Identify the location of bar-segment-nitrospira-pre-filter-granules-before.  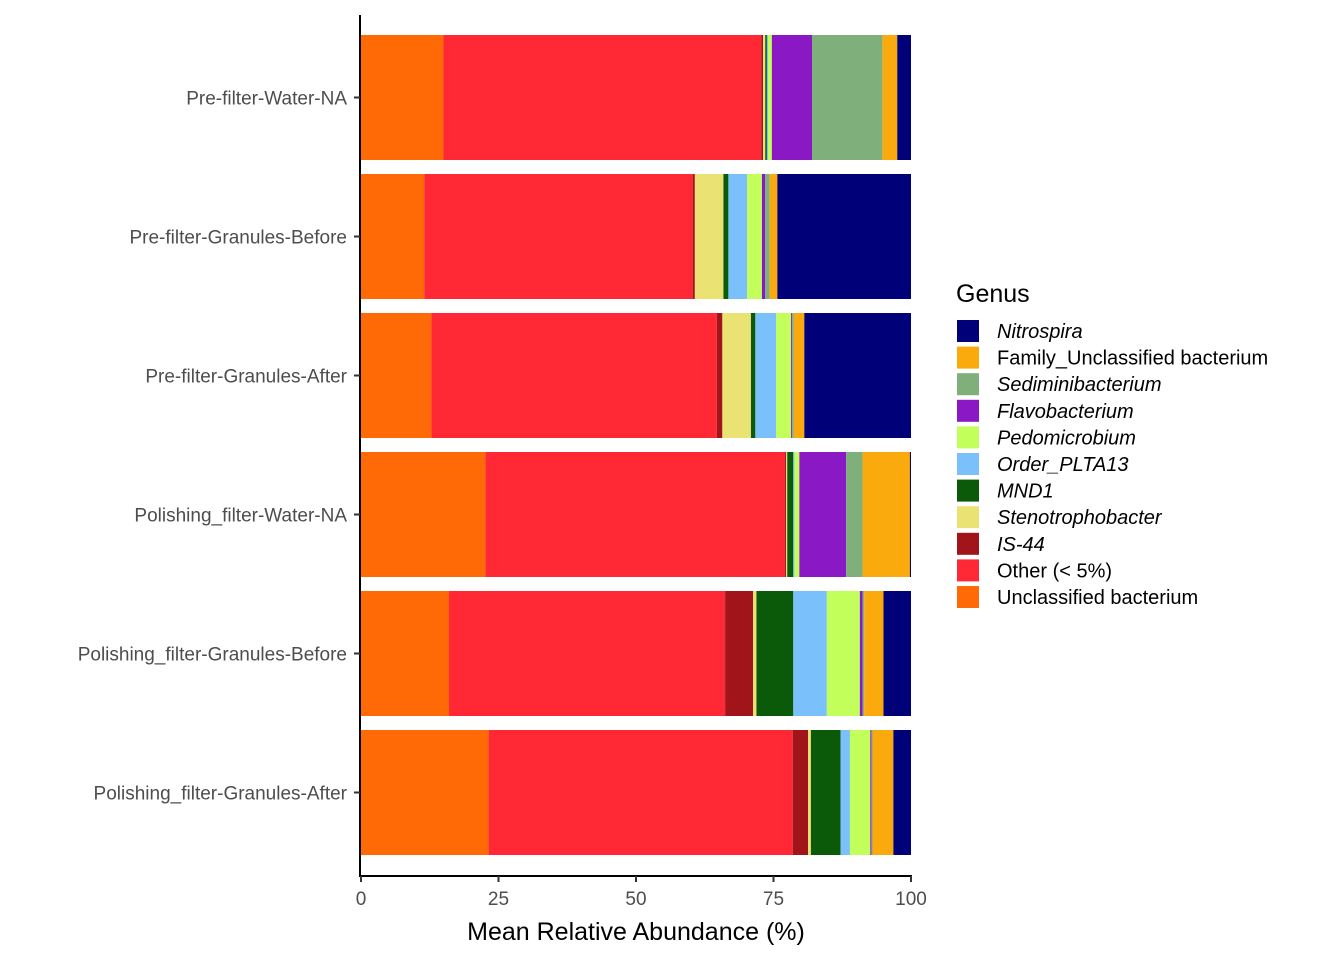
(844, 236).